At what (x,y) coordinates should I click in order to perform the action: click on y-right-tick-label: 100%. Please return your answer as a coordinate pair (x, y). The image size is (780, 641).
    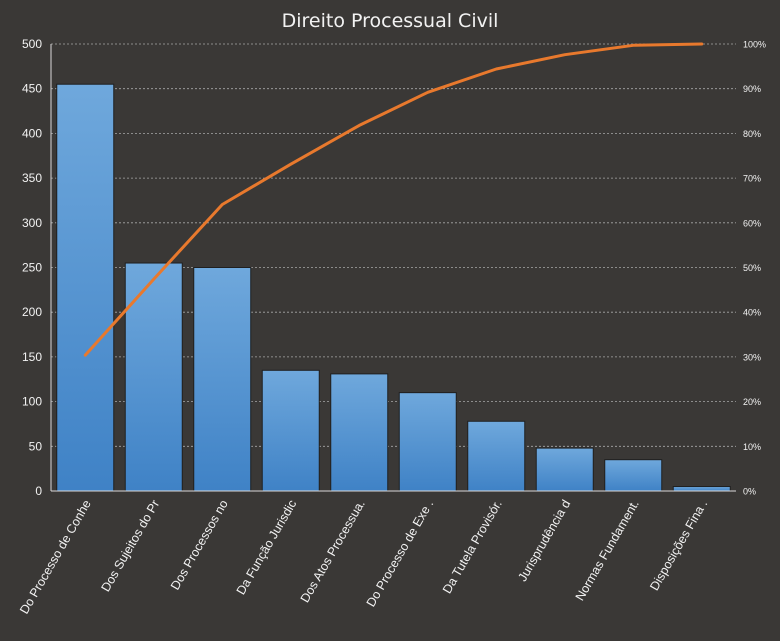
    Looking at the image, I should click on (754, 45).